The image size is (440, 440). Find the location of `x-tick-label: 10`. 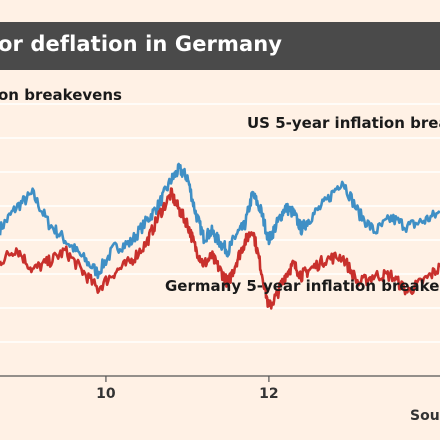

x-tick-label: 10 is located at coordinates (106, 394).